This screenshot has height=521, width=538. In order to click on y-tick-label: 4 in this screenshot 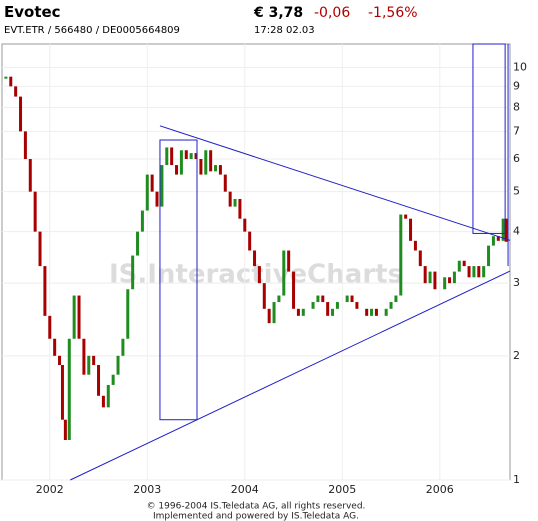, I will do `click(516, 231)`.